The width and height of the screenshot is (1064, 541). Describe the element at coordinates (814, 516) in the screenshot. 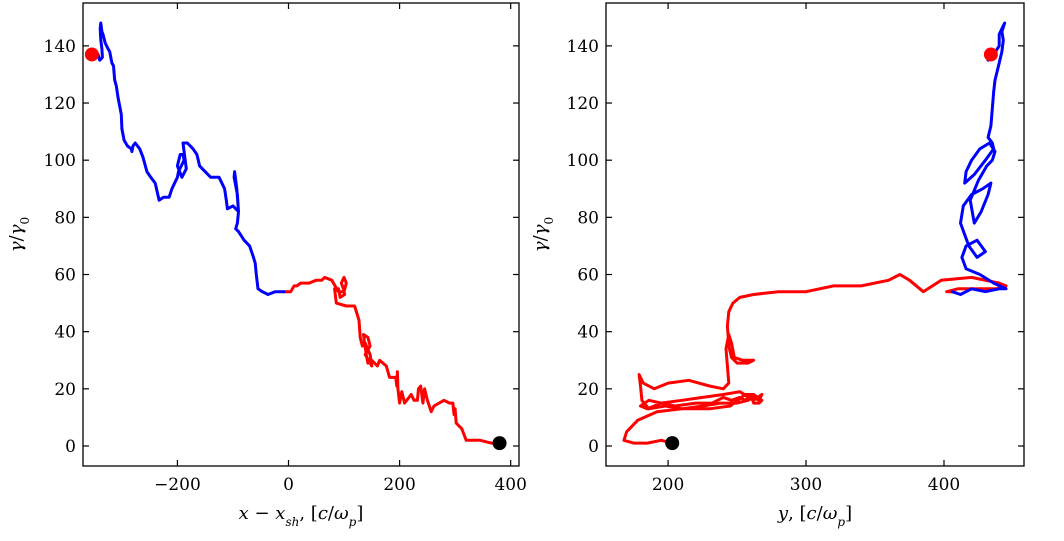

I see `x-axis-label: y, [c/ωp]` at that location.